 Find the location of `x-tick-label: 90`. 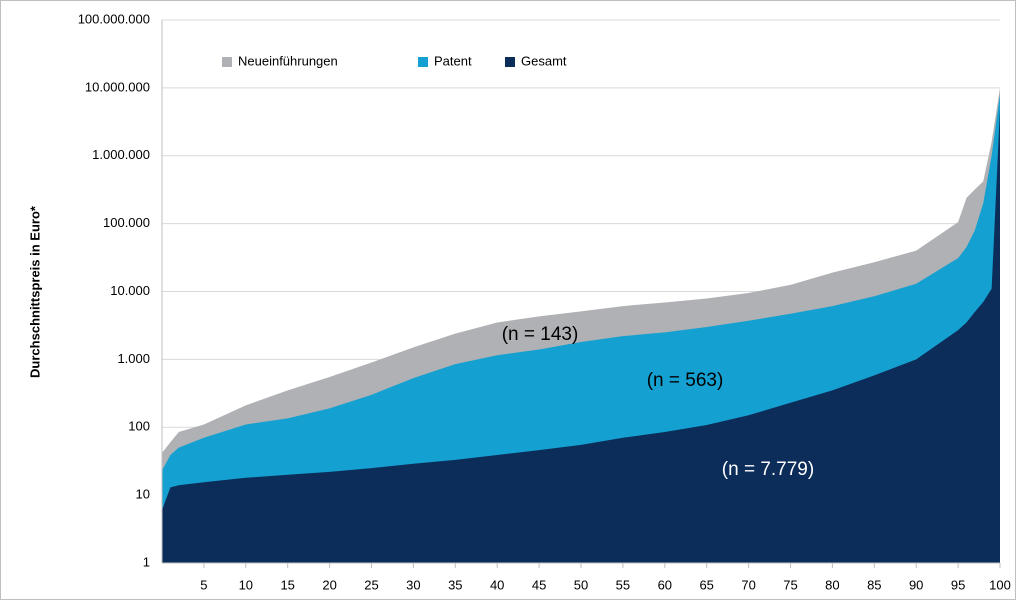

x-tick-label: 90 is located at coordinates (916, 584).